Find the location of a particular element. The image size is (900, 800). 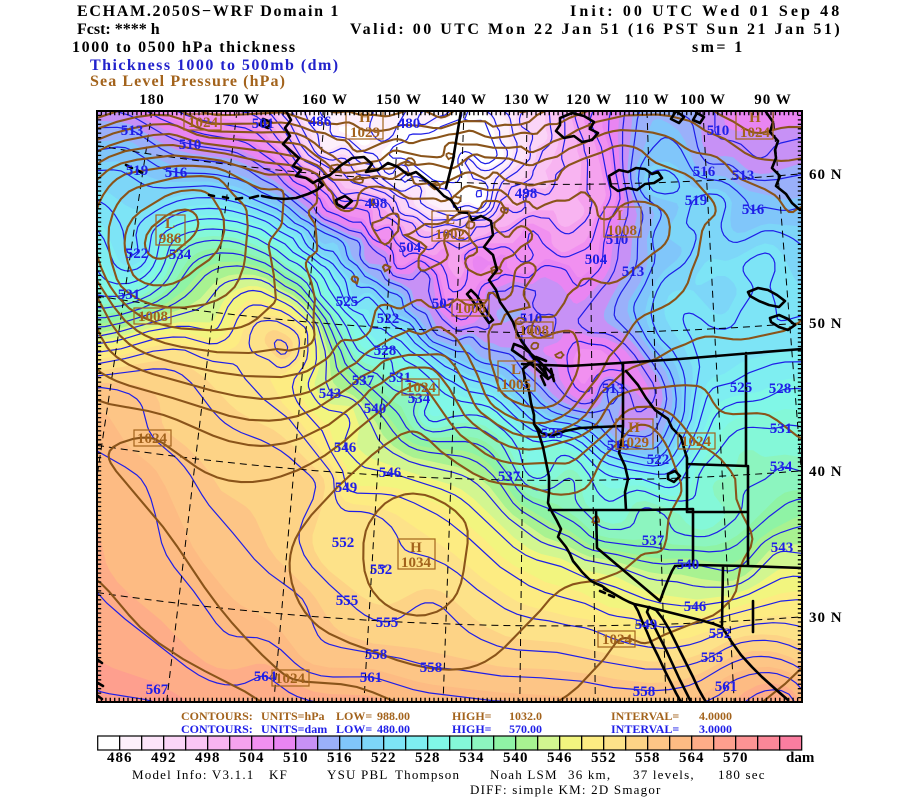

svg-text: 570.00 is located at coordinates (525, 729).